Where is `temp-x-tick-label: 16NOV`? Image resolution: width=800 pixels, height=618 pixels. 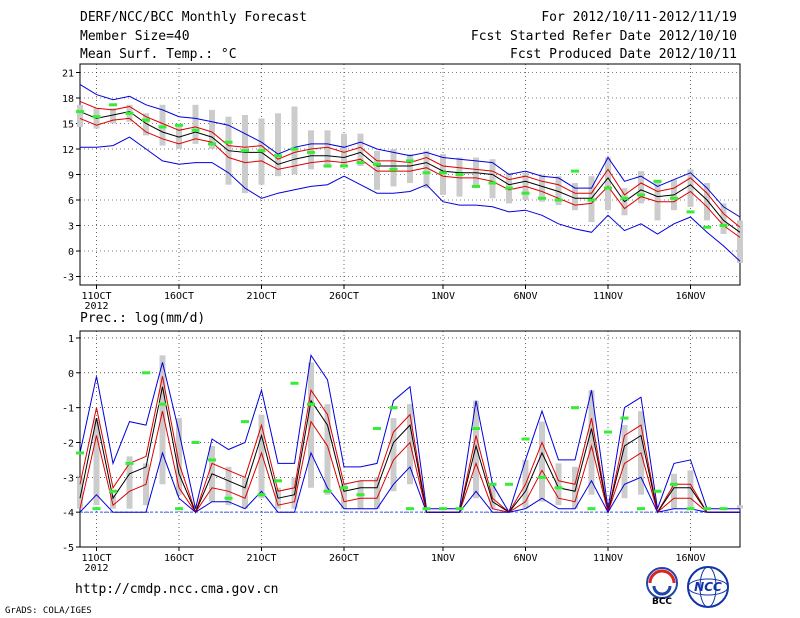 temp-x-tick-label: 16NOV is located at coordinates (690, 296).